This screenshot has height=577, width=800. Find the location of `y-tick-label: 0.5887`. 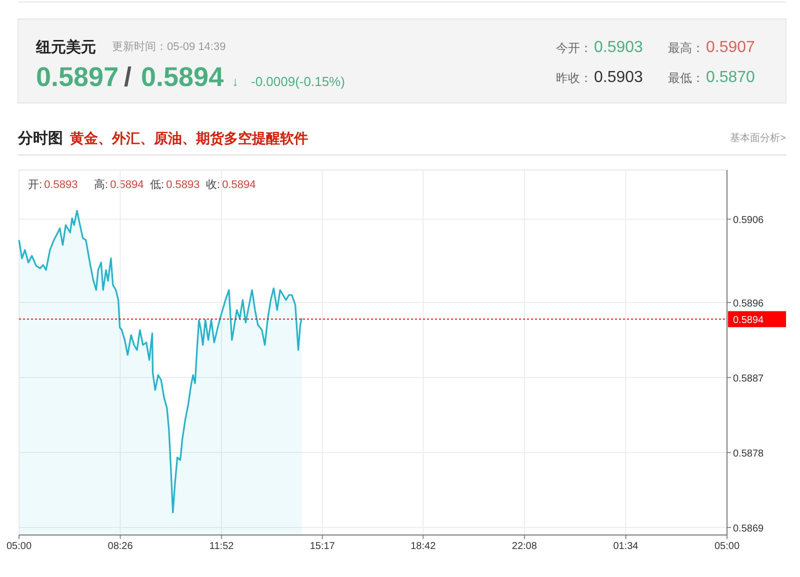

y-tick-label: 0.5887 is located at coordinates (748, 379).